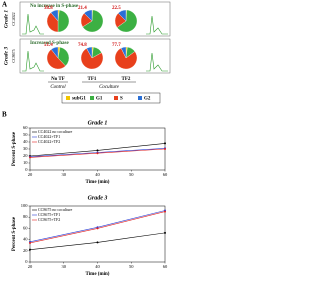 The width and height of the screenshot is (320, 291). I want to click on grade-label: Grade 3, so click(6, 56).